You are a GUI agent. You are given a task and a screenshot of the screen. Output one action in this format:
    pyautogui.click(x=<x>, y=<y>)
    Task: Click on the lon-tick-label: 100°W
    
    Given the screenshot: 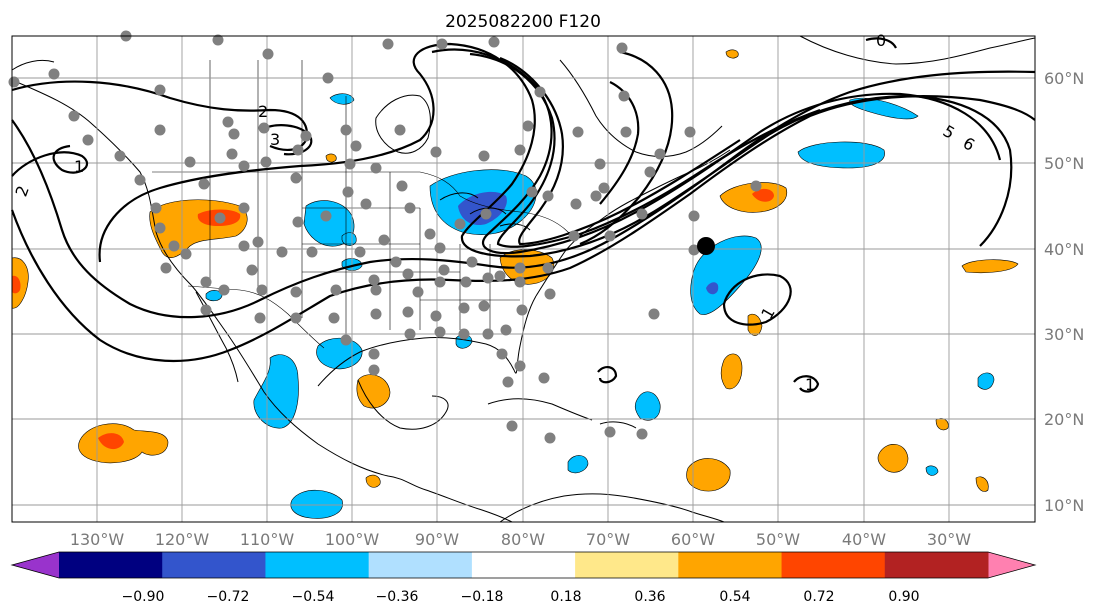 What is the action you would take?
    pyautogui.click(x=352, y=539)
    